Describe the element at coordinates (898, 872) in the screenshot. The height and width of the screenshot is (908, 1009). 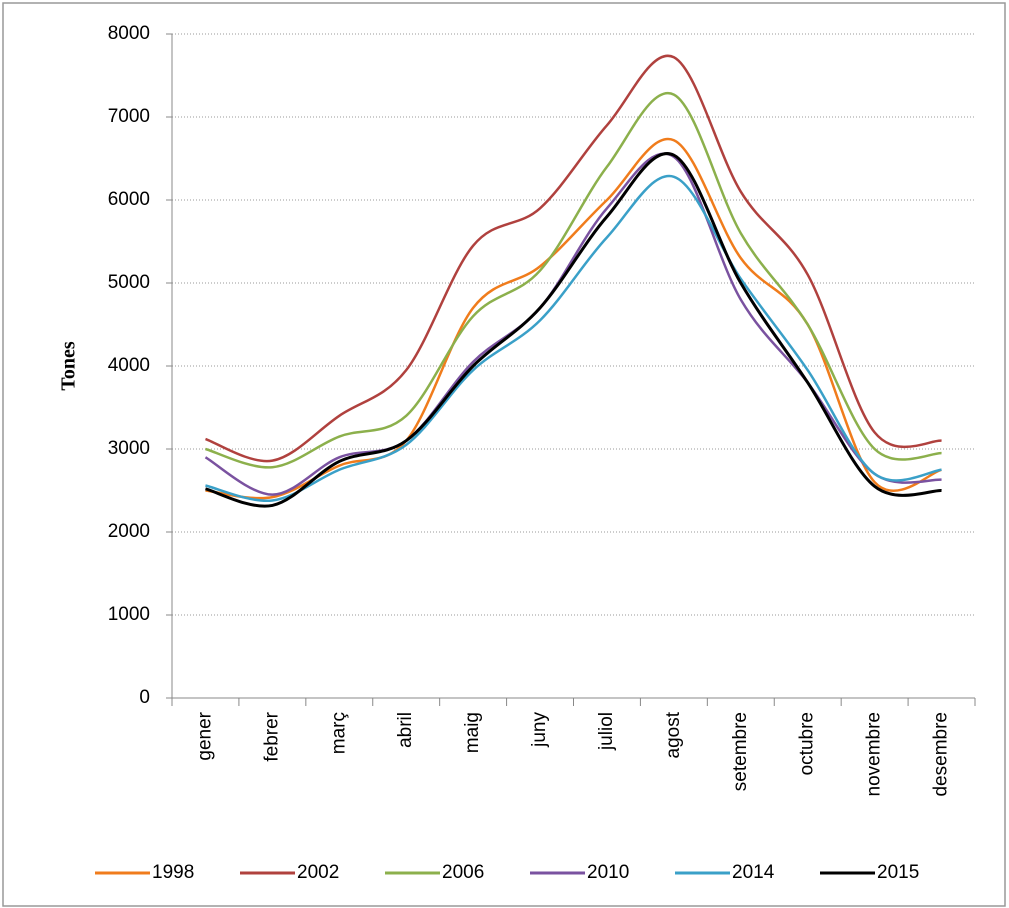
I see `legend-label: 2015` at that location.